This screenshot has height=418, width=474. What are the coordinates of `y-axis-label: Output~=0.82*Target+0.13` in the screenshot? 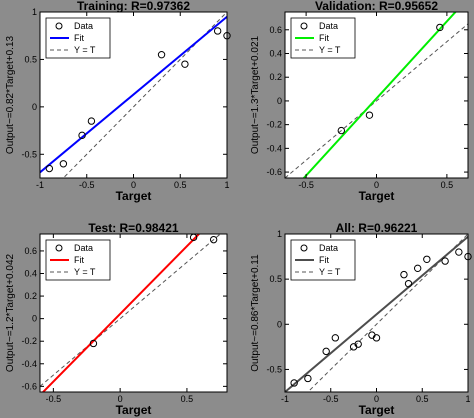 It's located at (10, 94).